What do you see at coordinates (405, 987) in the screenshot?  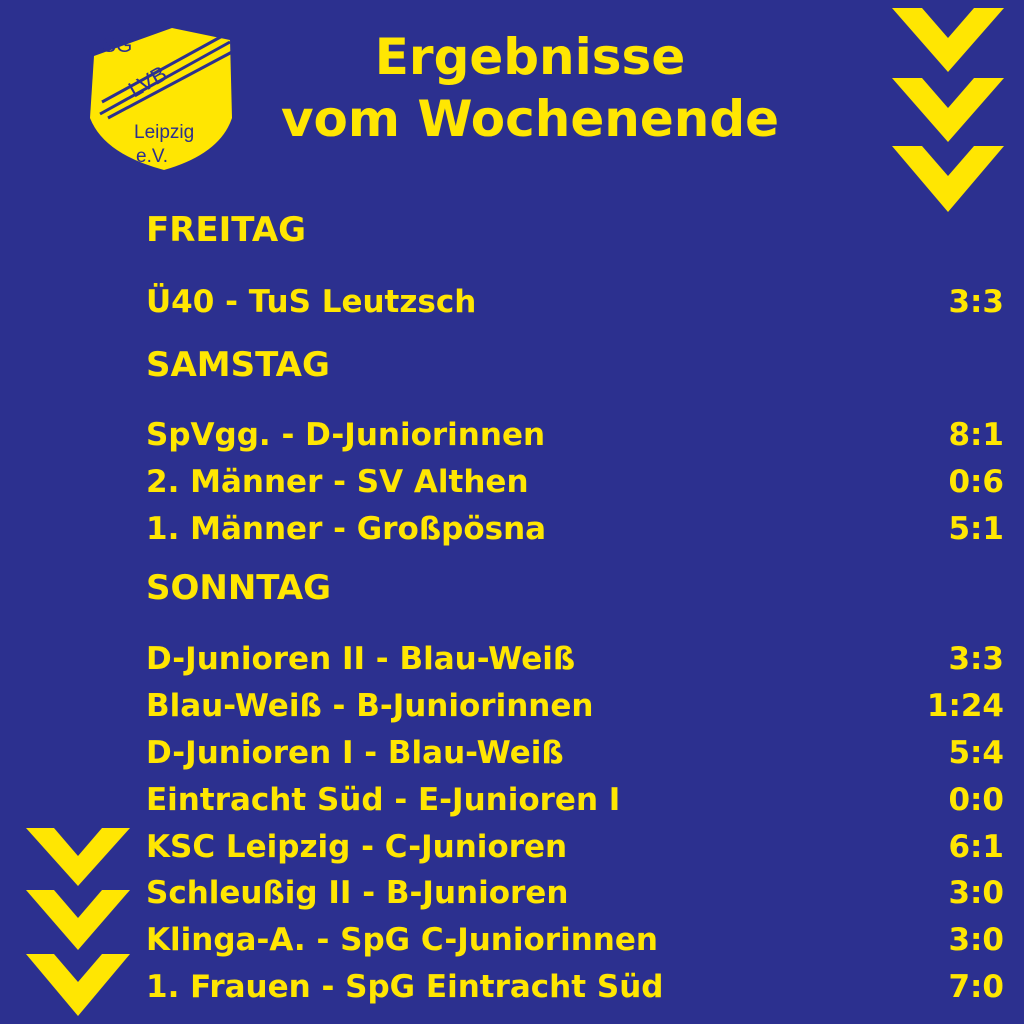 I see `match-label: 1. Frauen - SpG Eintracht Süd` at bounding box center [405, 987].